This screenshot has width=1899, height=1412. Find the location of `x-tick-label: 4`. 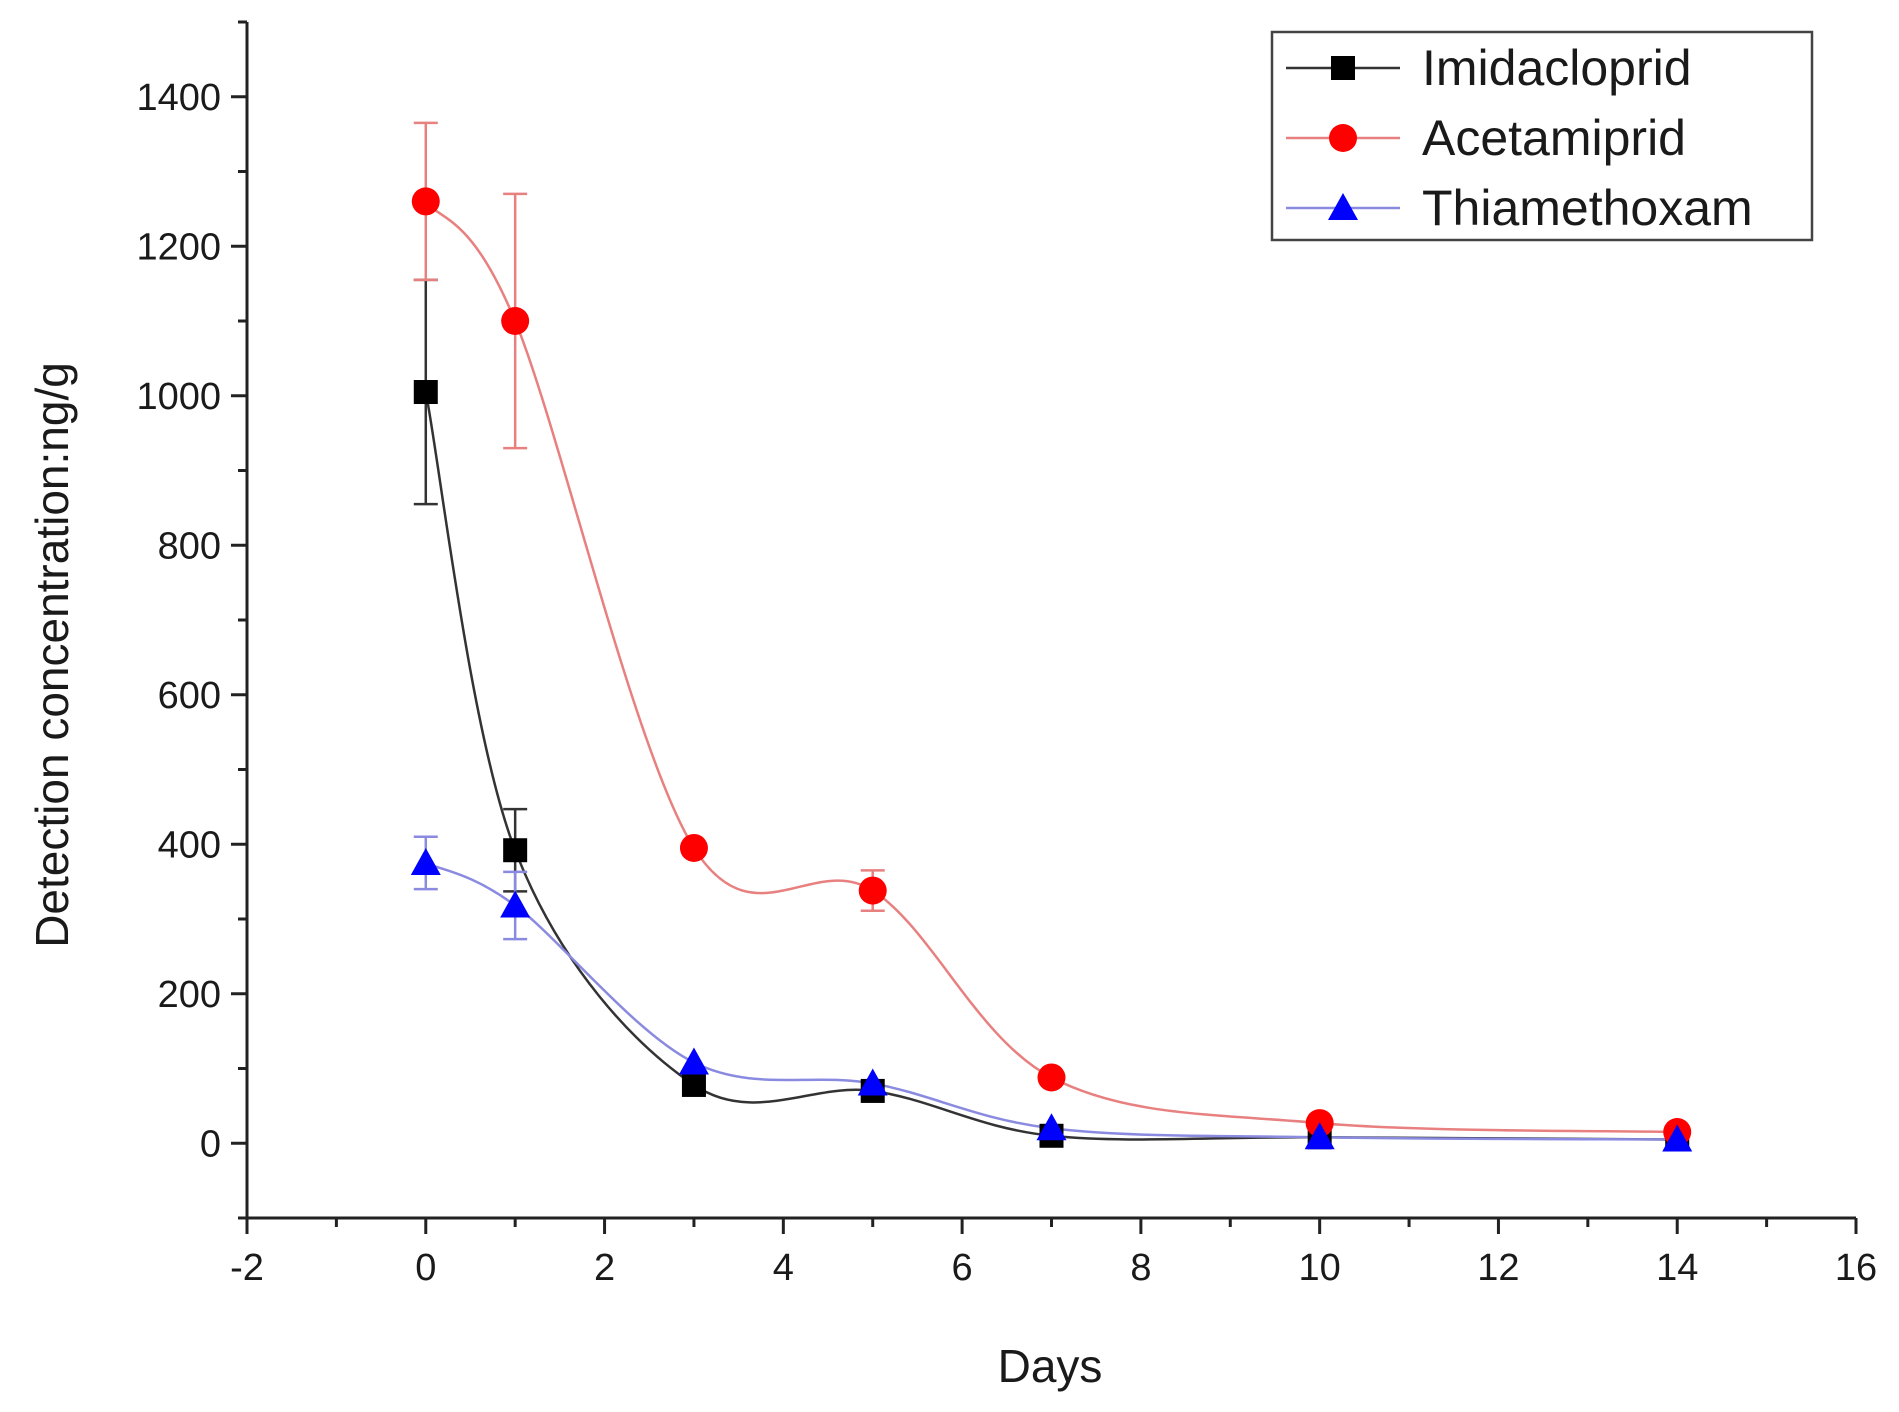

x-tick-label: 4 is located at coordinates (783, 1268).